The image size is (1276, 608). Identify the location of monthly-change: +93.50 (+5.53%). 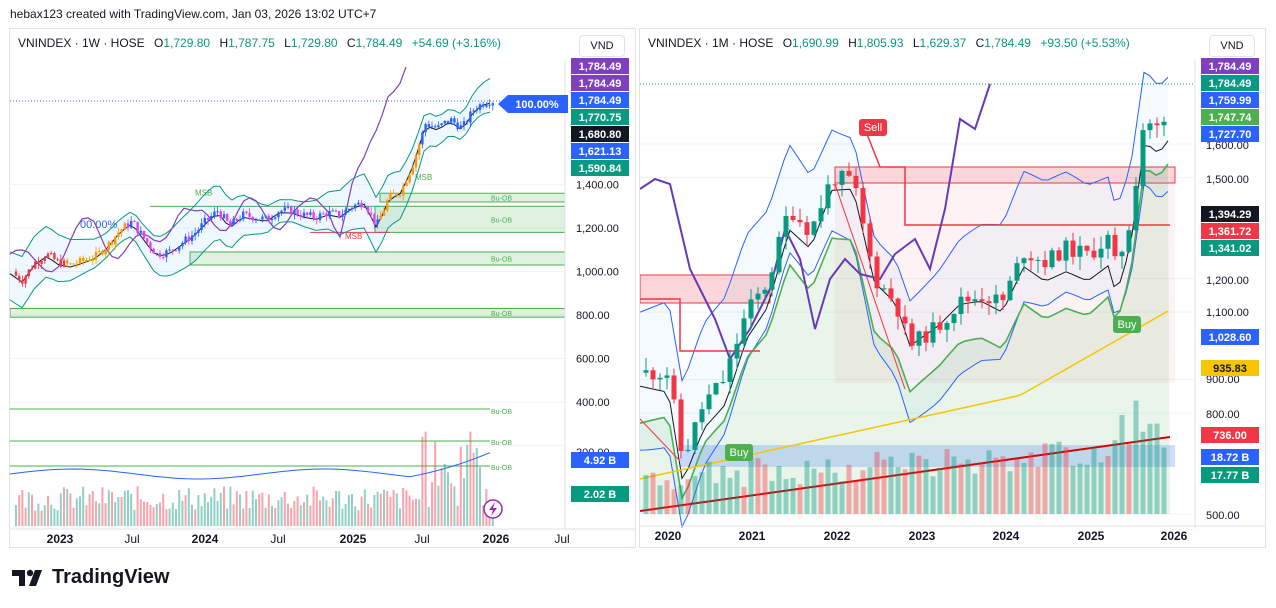
(1085, 43).